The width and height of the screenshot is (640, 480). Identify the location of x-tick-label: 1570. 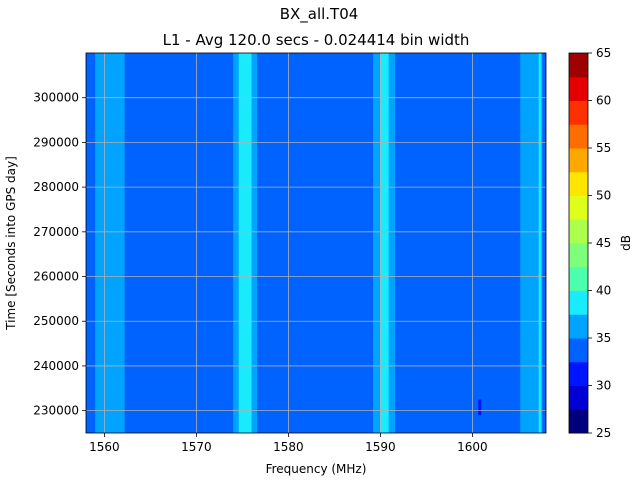
(196, 447).